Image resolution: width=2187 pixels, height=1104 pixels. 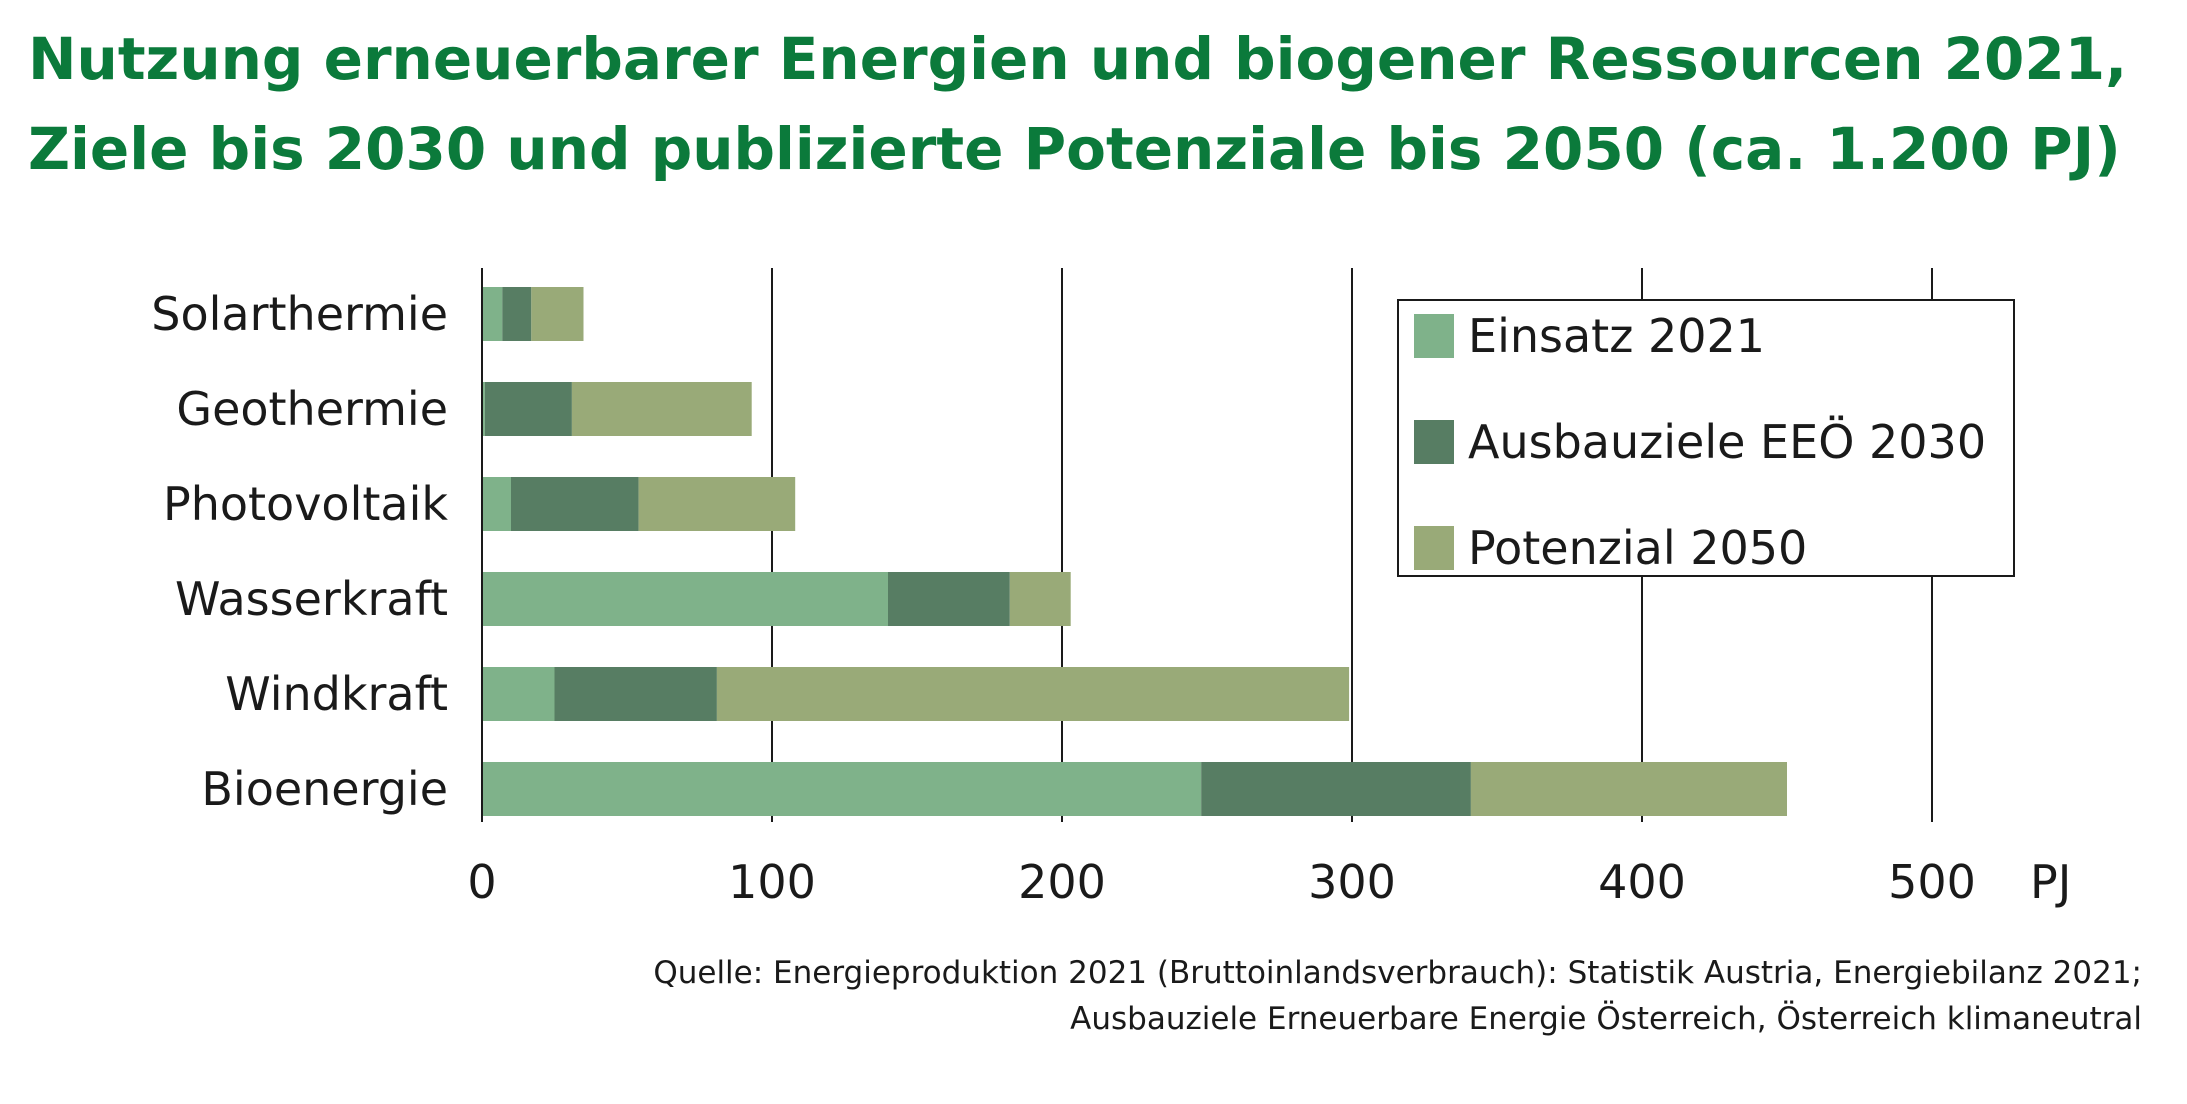 I want to click on category-label-windkraft: Windkraft, so click(x=336, y=694).